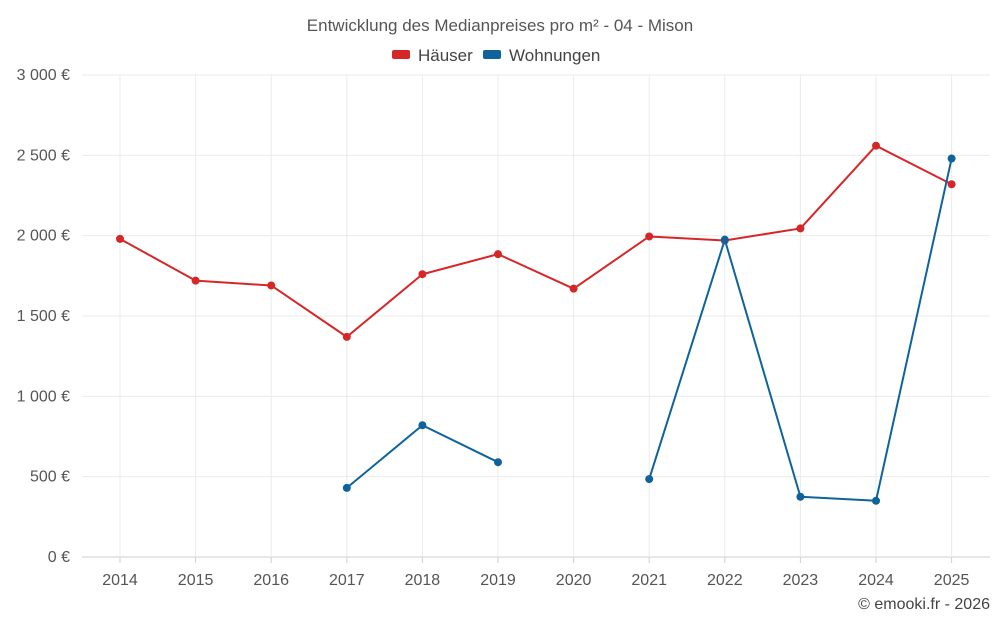 The height and width of the screenshot is (625, 1000). I want to click on x-tick-label: 2022, so click(725, 580).